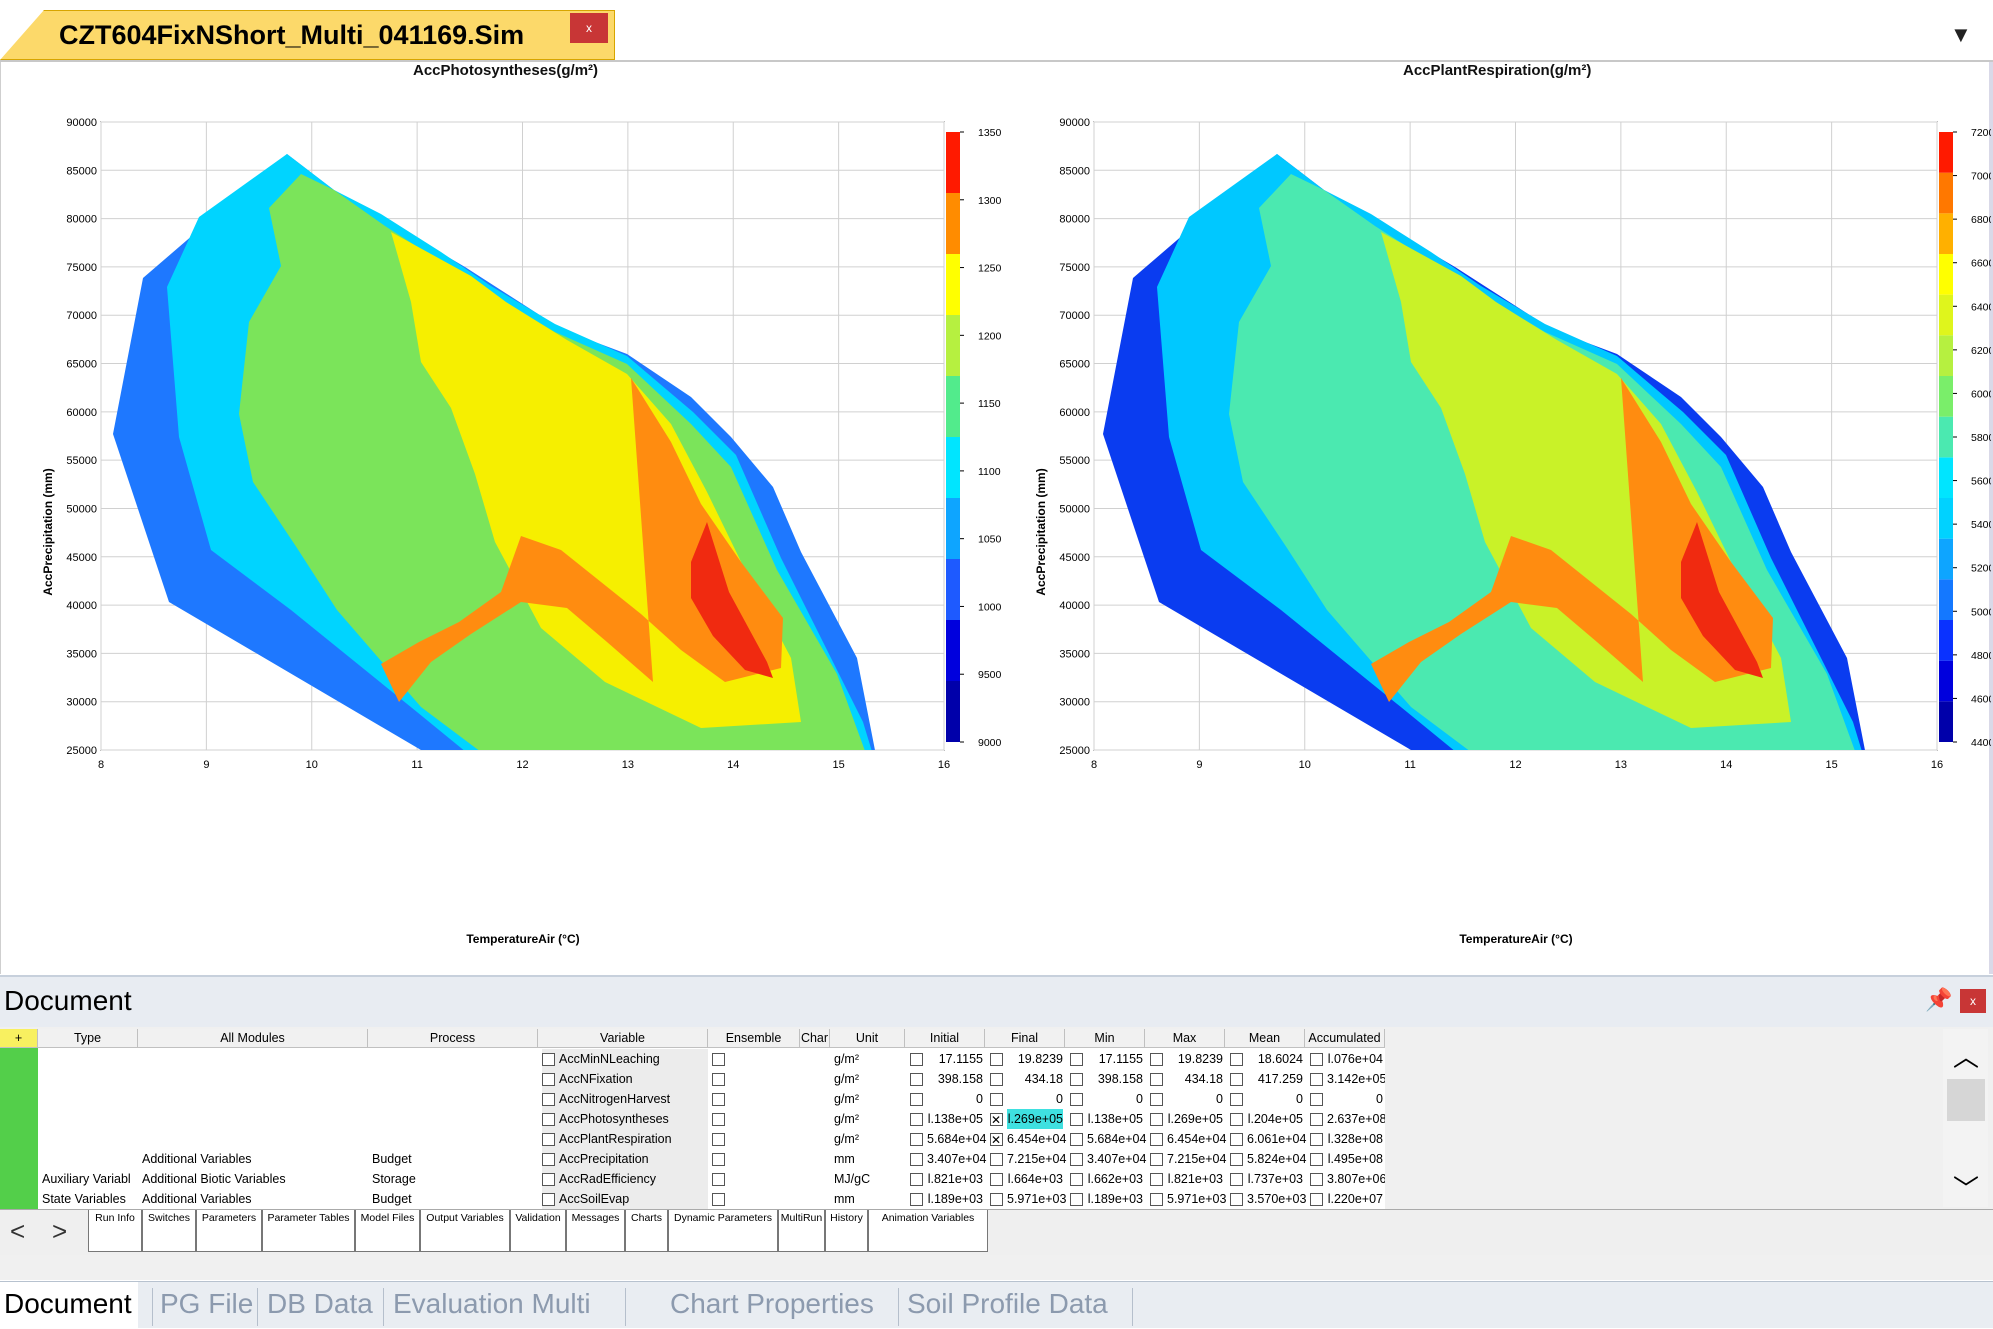  Describe the element at coordinates (723, 1231) in the screenshot. I see `sheet-tab-dynamic-parameters: Dynamic Parameters` at that location.